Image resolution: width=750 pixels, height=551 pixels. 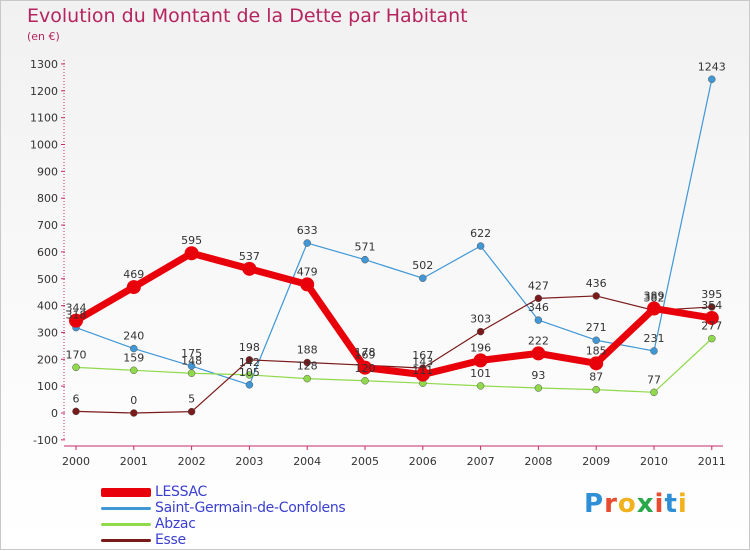 I want to click on data-label-esse: 395, so click(x=711, y=294).